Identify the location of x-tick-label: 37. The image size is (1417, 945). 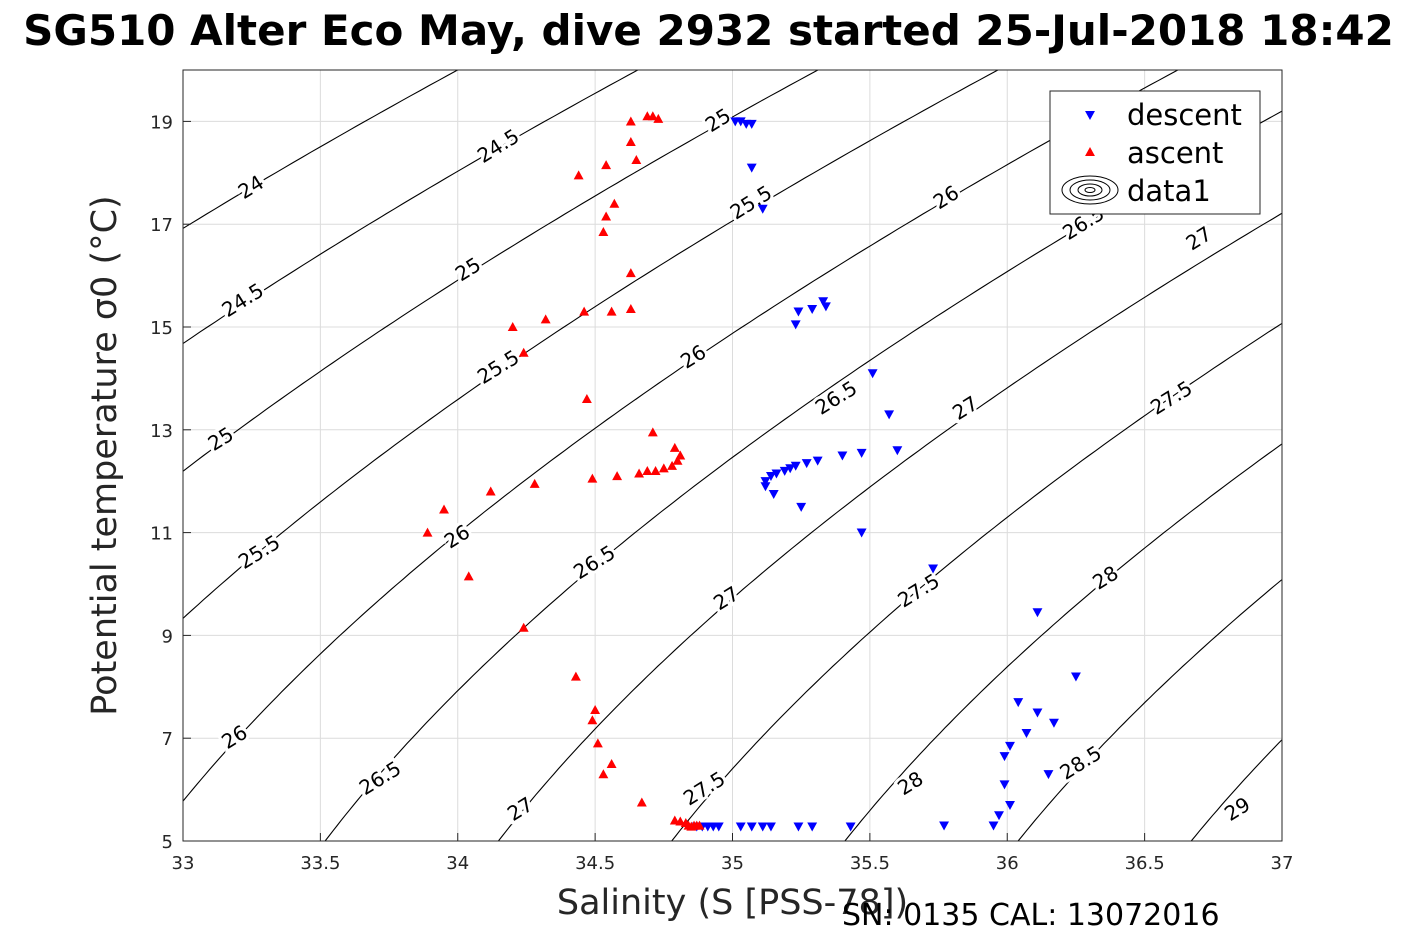
(1282, 863).